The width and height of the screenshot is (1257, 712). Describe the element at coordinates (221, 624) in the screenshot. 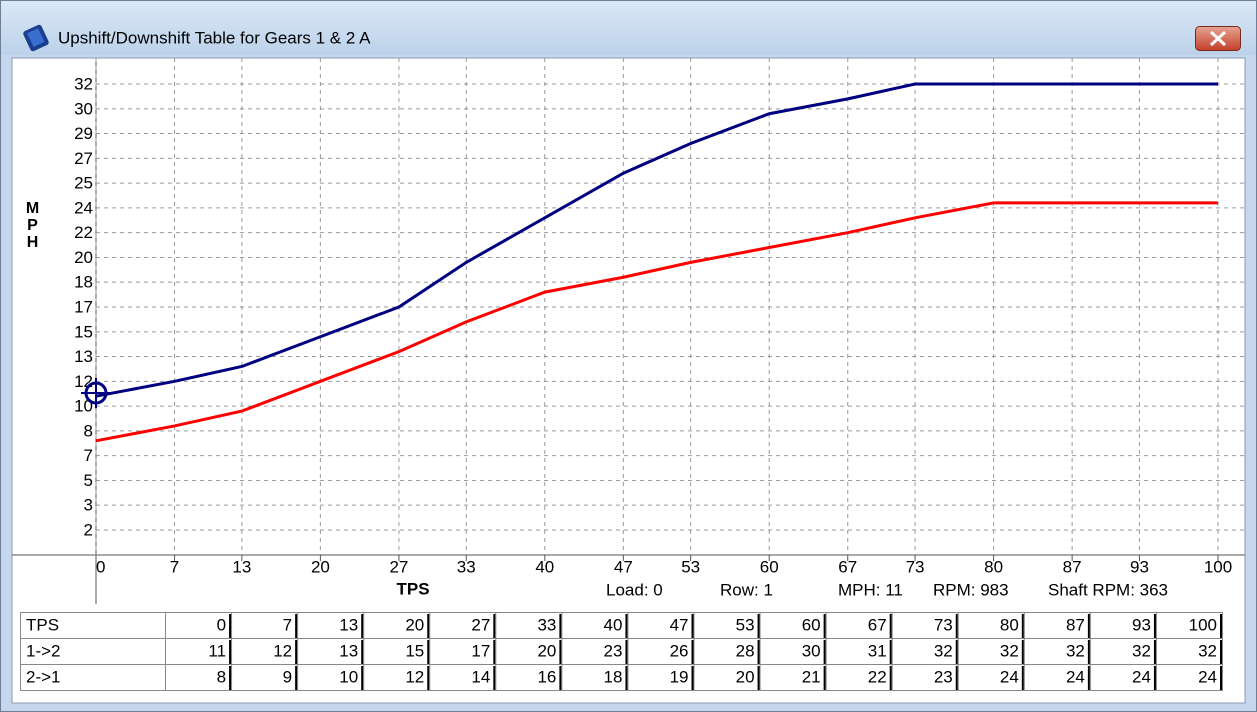

I see `table-value: 0` at that location.